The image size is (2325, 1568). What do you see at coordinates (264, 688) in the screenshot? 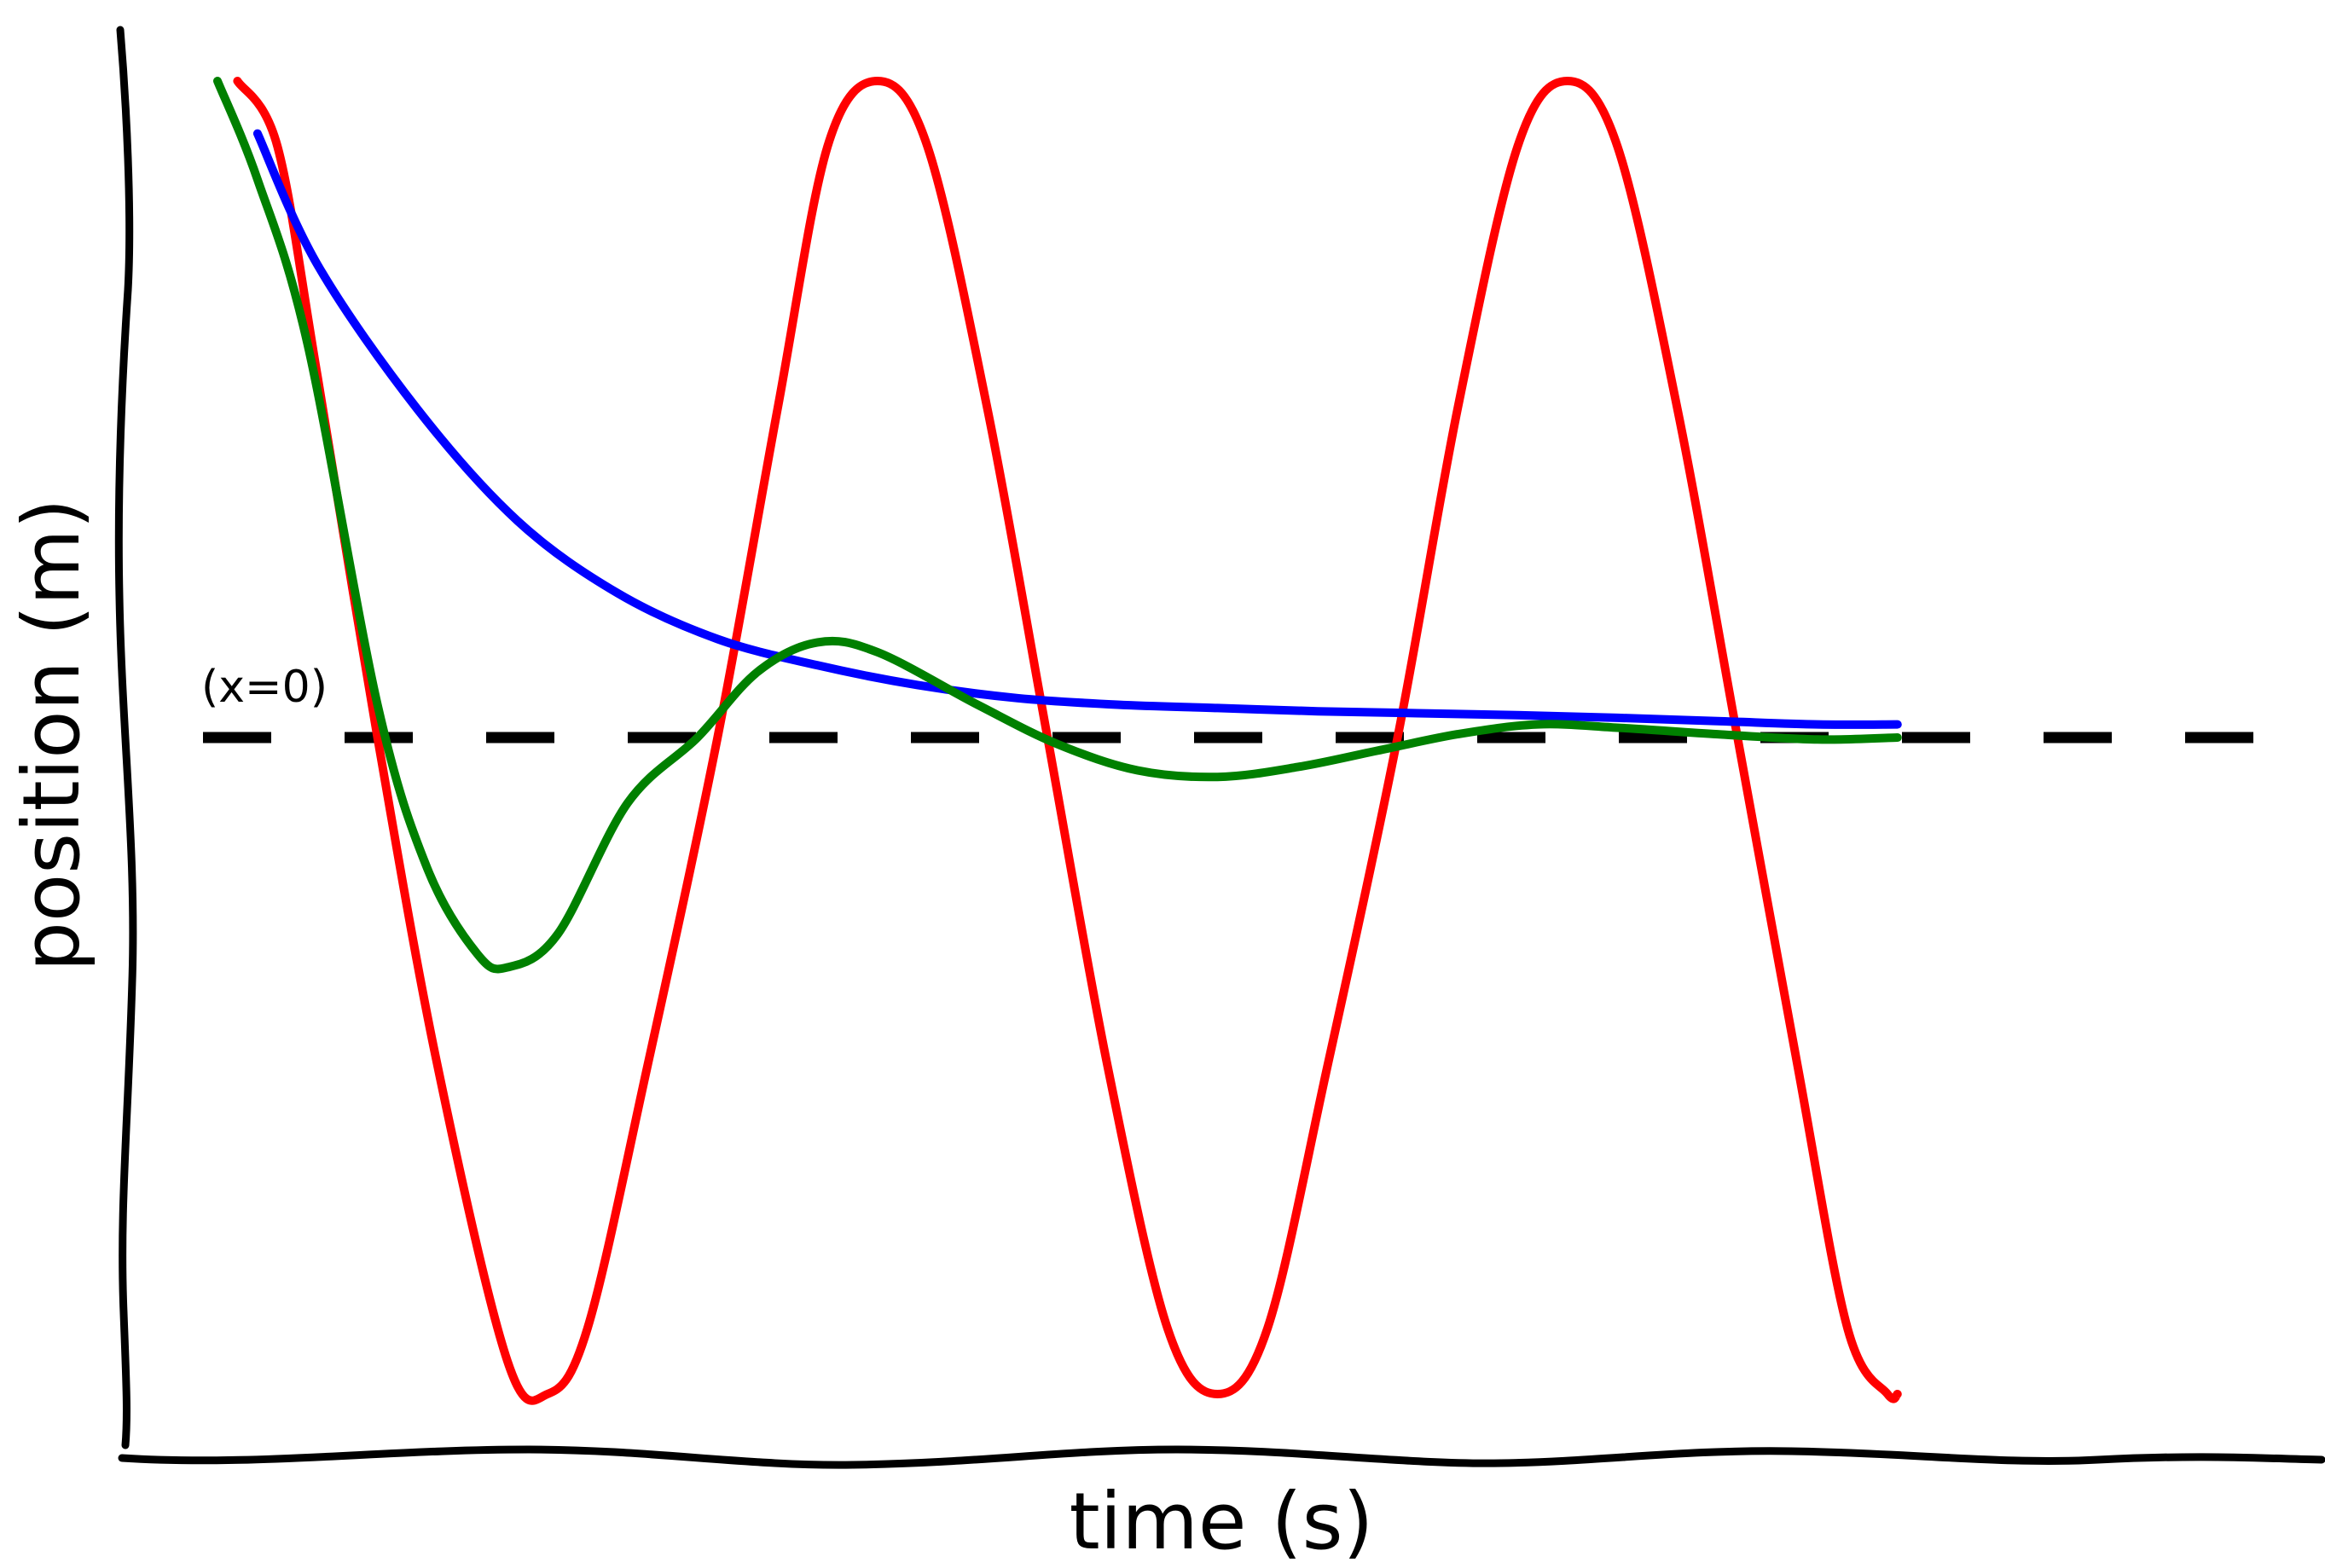
I see `reference-line-label: (x=0)` at bounding box center [264, 688].